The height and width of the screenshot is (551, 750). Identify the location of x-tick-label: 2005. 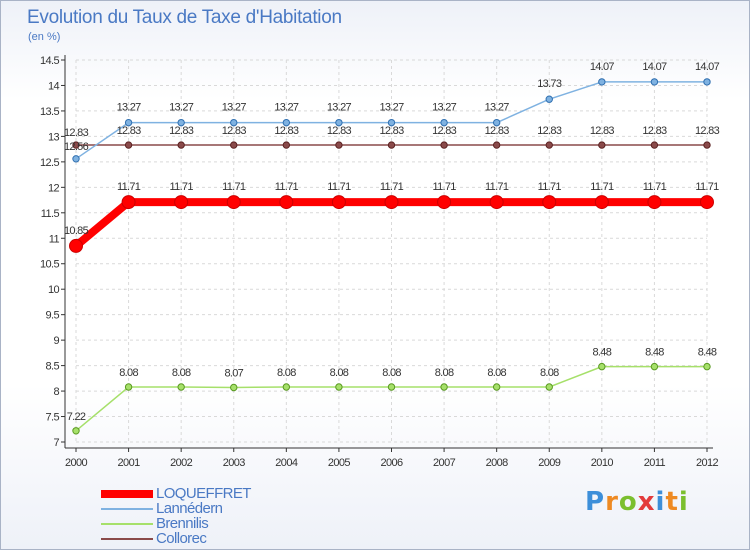
(339, 463).